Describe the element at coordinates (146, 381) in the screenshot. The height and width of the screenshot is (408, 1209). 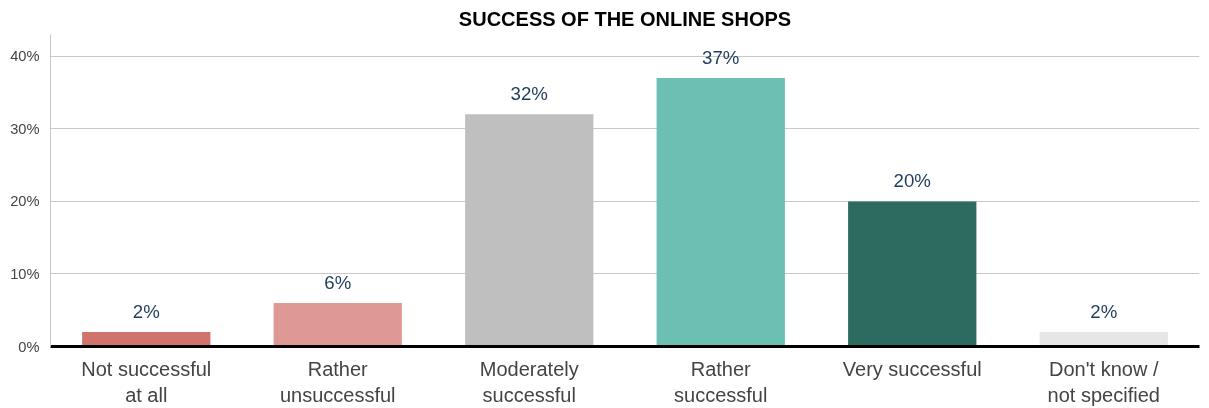
I see `x-tick-label: Not successful at all` at that location.